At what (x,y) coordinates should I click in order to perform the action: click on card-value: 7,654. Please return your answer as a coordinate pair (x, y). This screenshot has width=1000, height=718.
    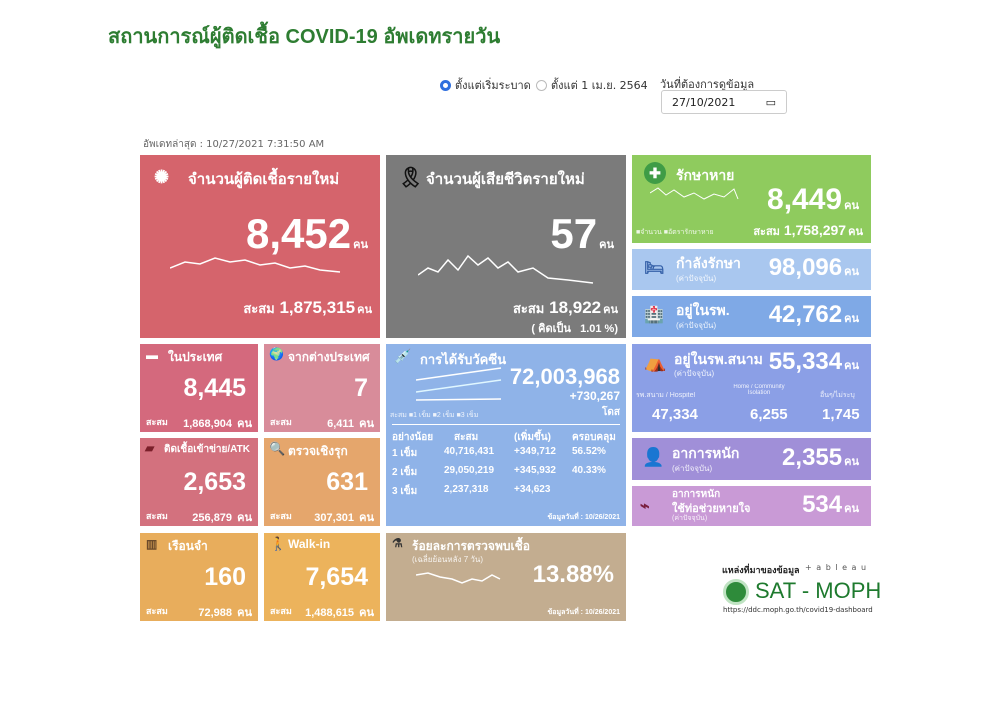
    Looking at the image, I should click on (336, 577).